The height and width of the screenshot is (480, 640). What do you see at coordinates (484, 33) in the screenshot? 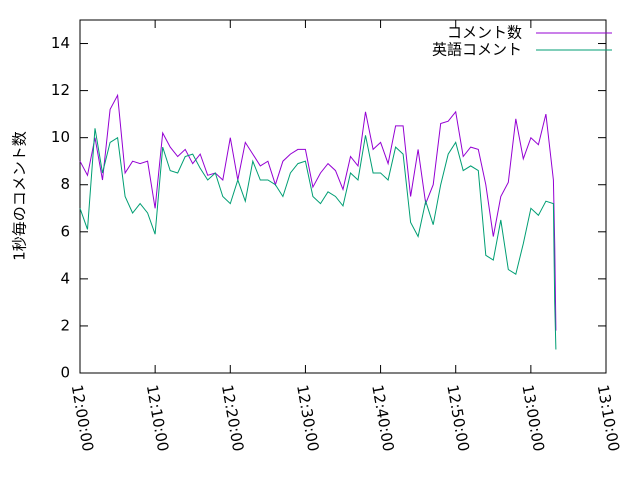
I see `legend-label: コメント数` at bounding box center [484, 33].